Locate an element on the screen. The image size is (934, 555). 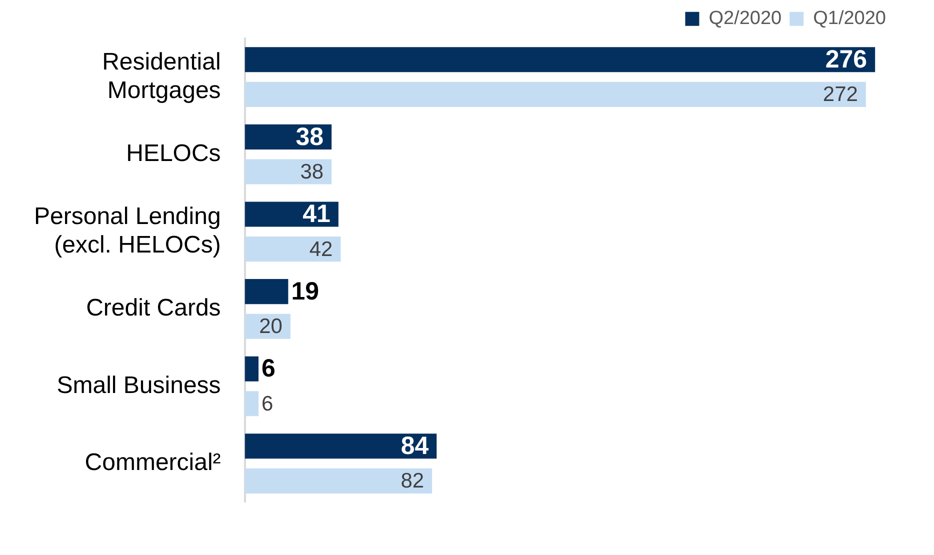
y-tick-label: Residential Mortgages is located at coordinates (161, 76).